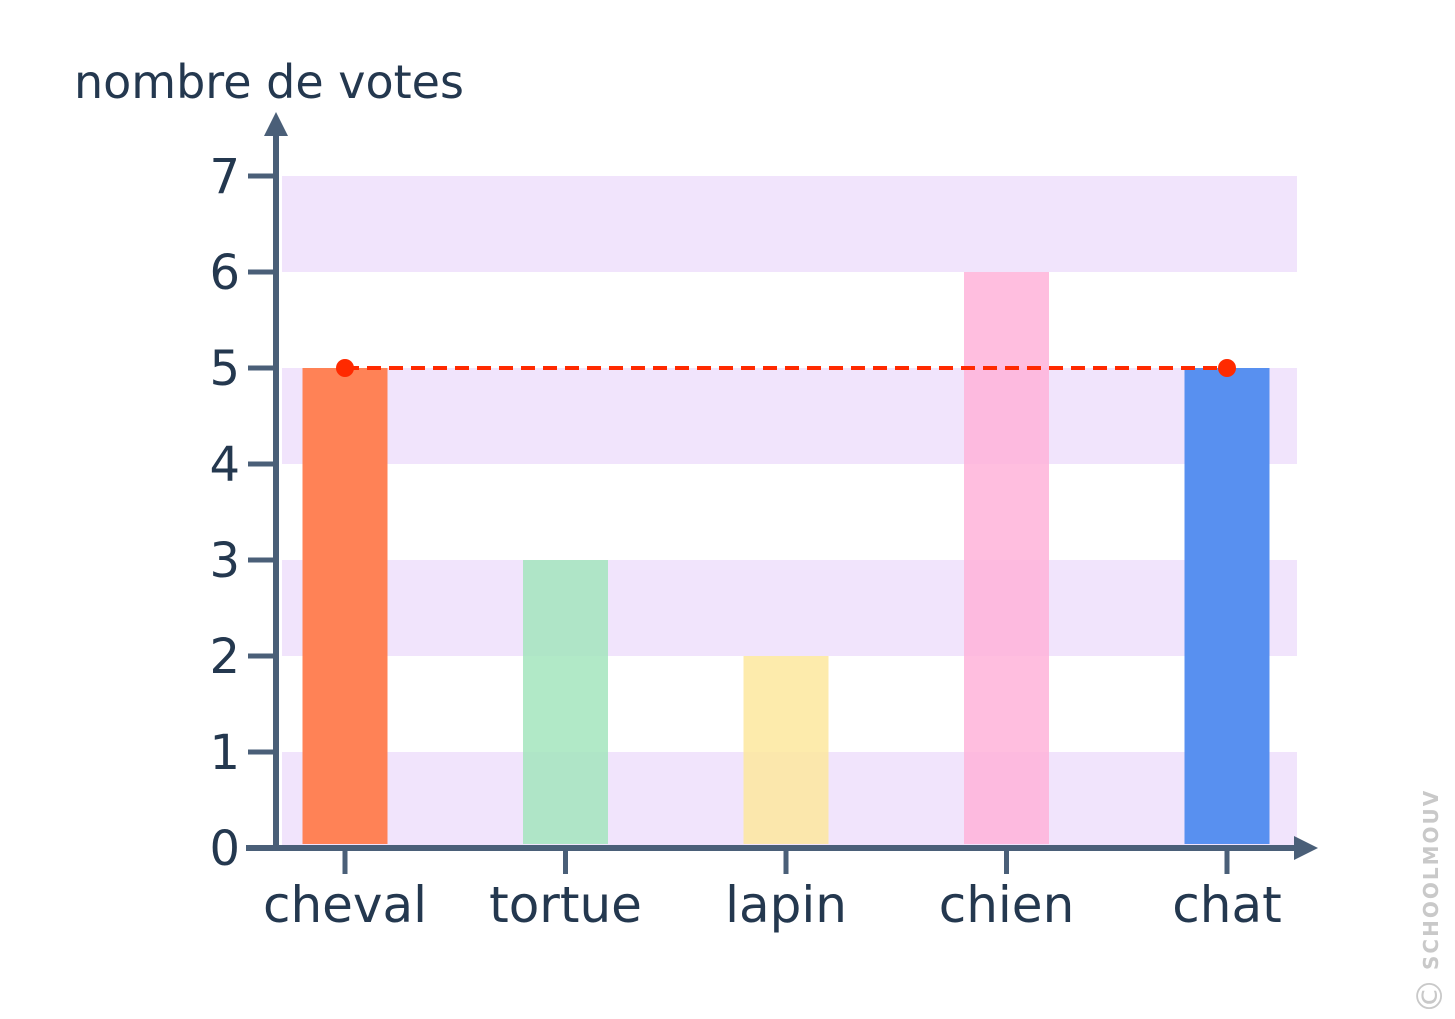 This screenshot has height=1019, width=1455. Describe the element at coordinates (224, 273) in the screenshot. I see `y-tick-label: 6` at that location.